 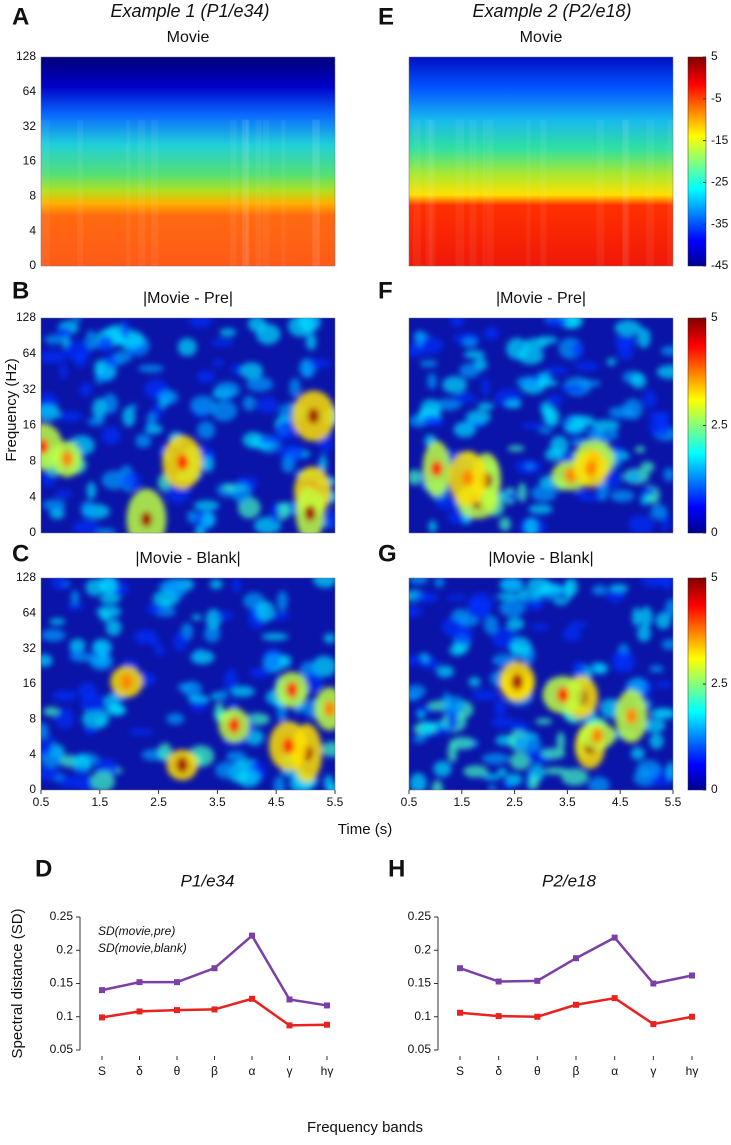 I want to click on x-tick-label: α, so click(x=614, y=1071).